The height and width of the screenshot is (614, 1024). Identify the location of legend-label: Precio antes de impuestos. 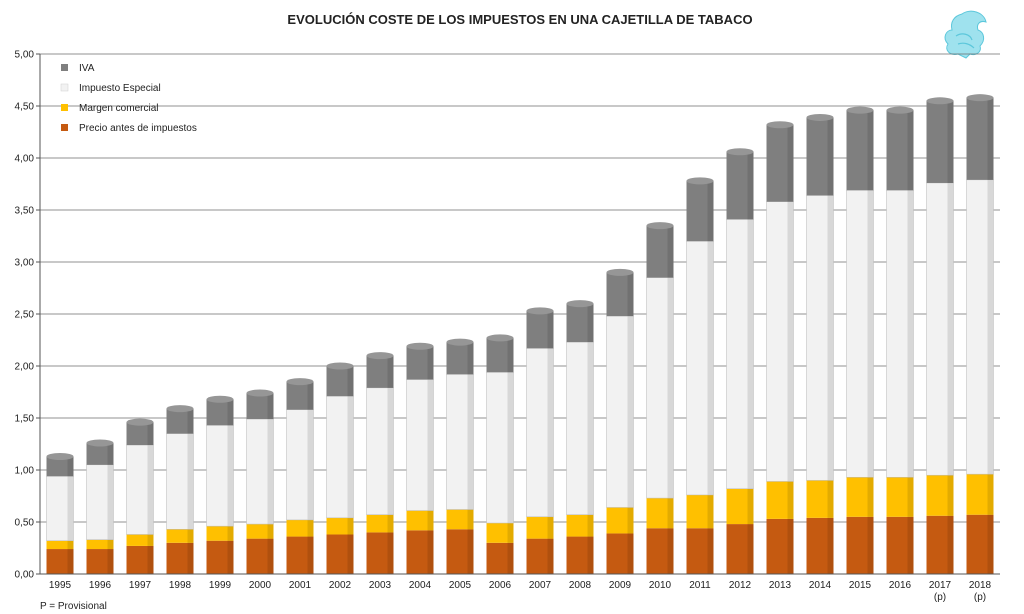
(138, 128).